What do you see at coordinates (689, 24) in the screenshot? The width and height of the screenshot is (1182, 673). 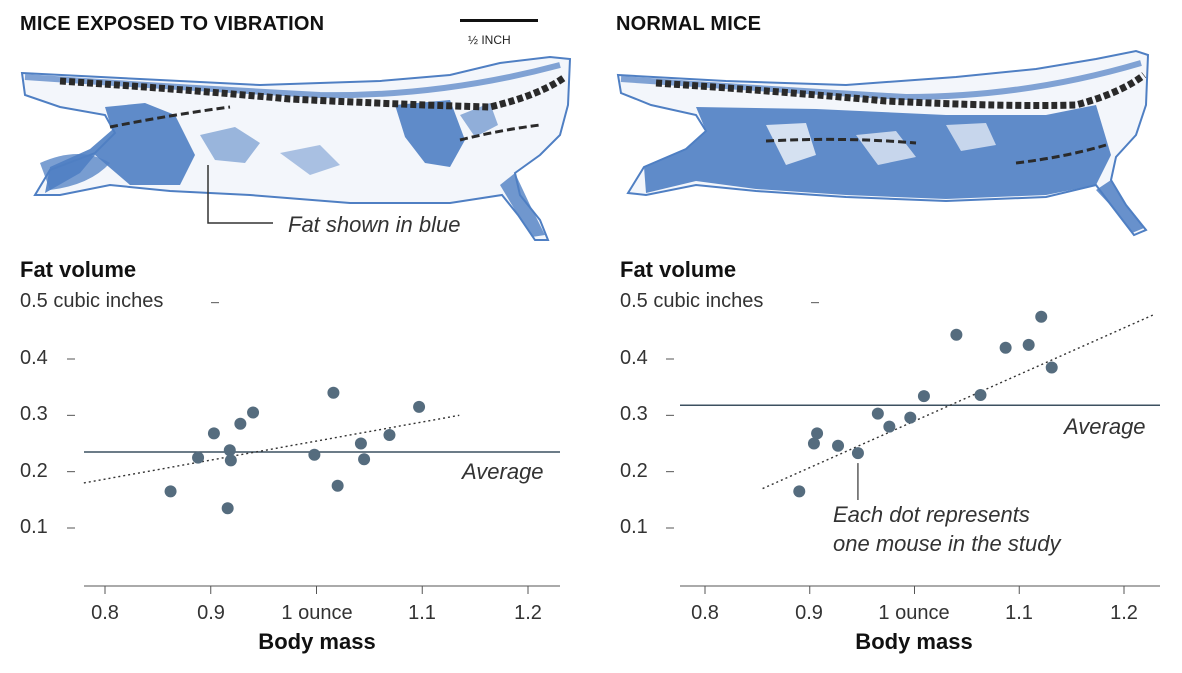 I see `panel-title: NORMAL MICE` at bounding box center [689, 24].